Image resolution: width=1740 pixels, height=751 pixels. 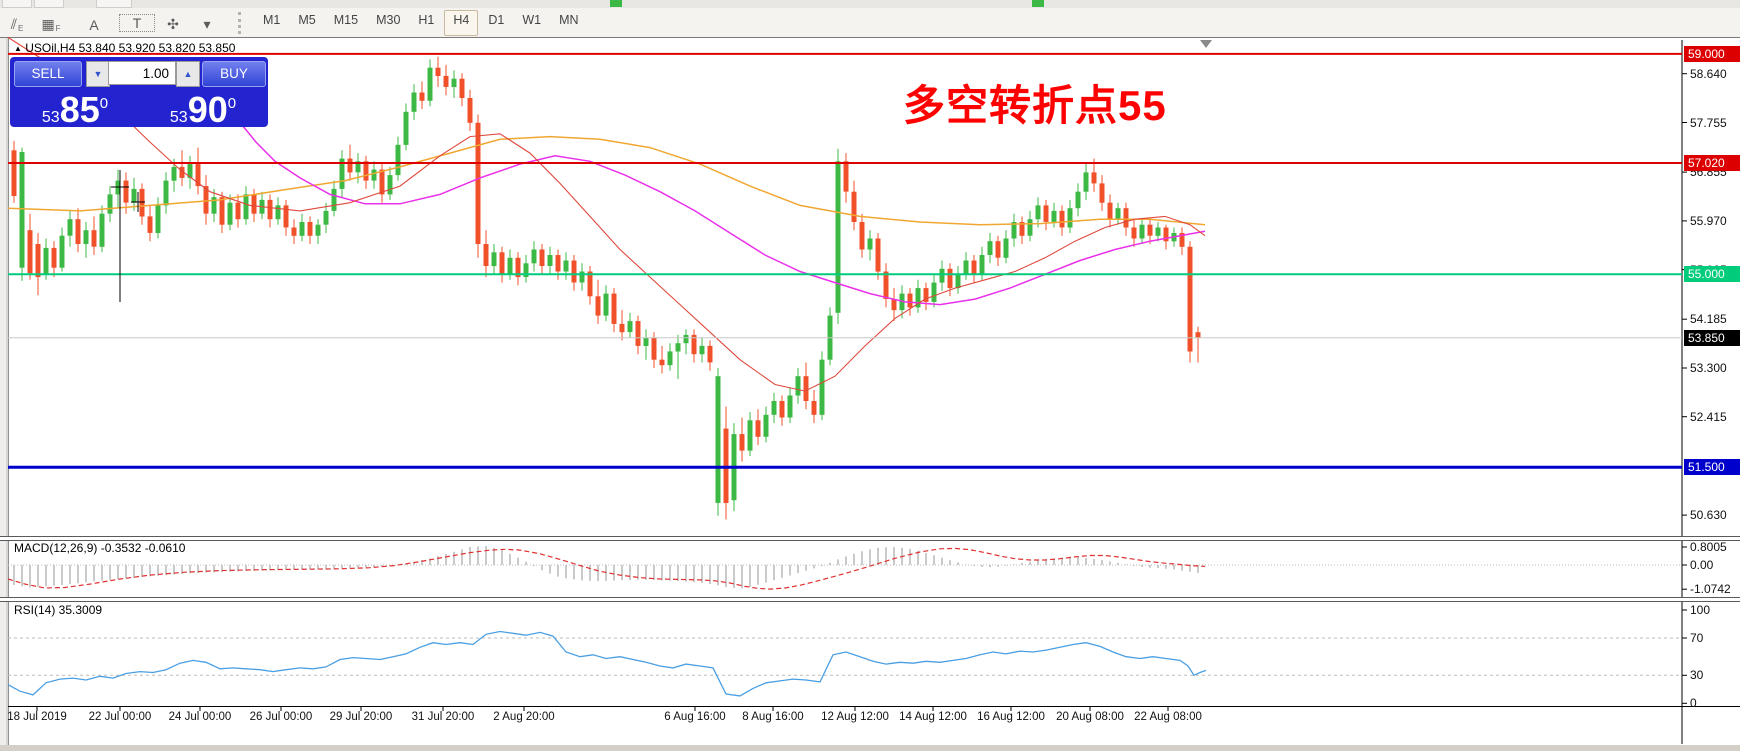 What do you see at coordinates (48, 74) in the screenshot?
I see `sell-button: SELL` at bounding box center [48, 74].